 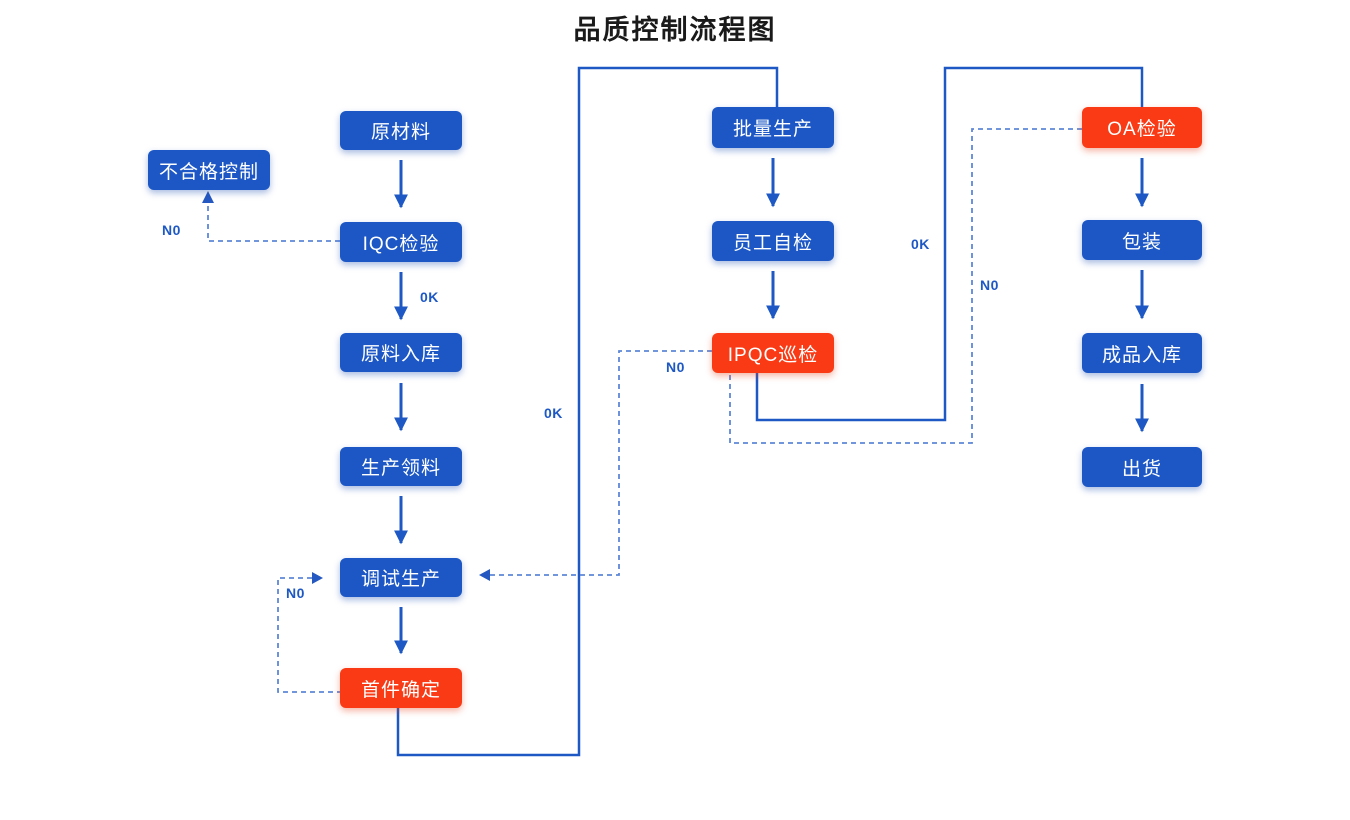 I want to click on arrowhead-loop-into-trial-left, so click(x=317, y=578).